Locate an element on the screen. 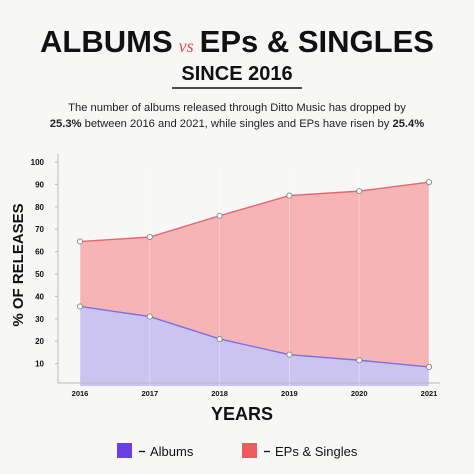  x-tick-label: 2020 is located at coordinates (359, 393).